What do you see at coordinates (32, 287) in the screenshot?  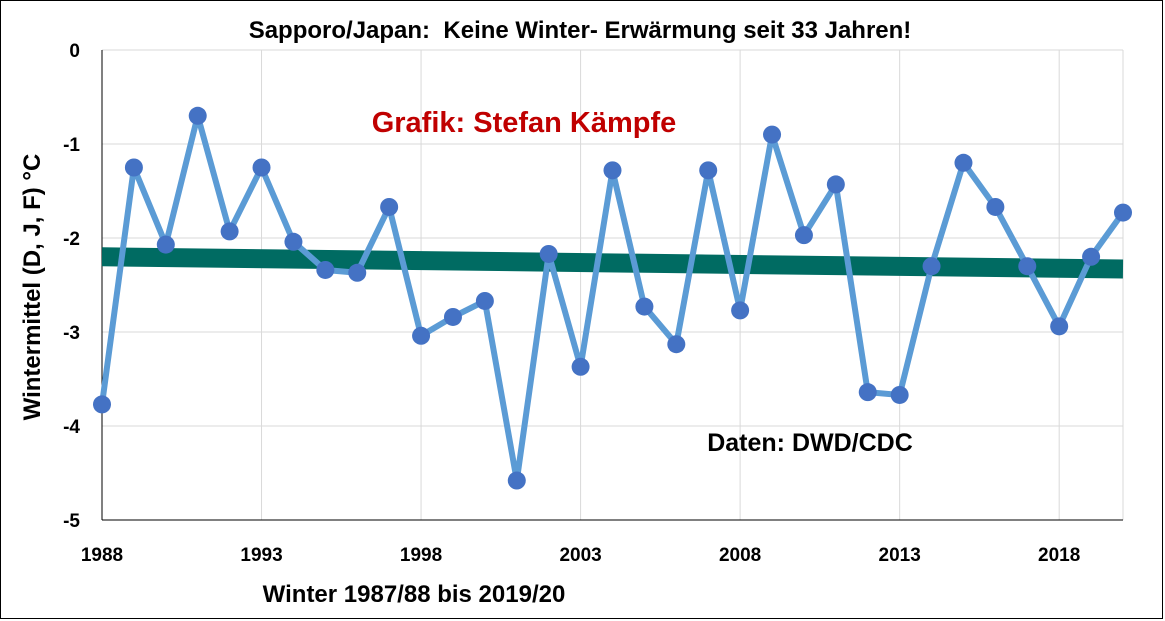 I see `y-axis-label: Wintermittel (D, J, F) °C` at bounding box center [32, 287].